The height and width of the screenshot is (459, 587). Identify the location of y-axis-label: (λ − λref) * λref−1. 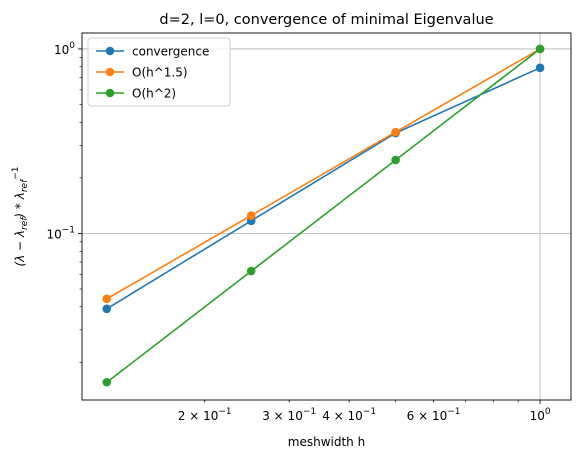
(20, 216).